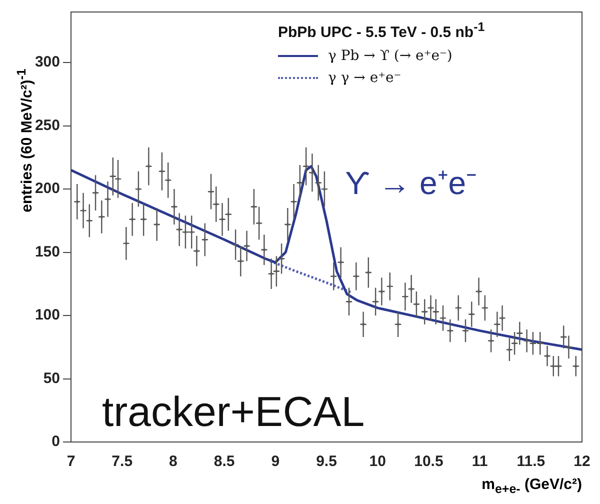 The width and height of the screenshot is (600, 504). What do you see at coordinates (275, 461) in the screenshot?
I see `x-tick-label: 9` at bounding box center [275, 461].